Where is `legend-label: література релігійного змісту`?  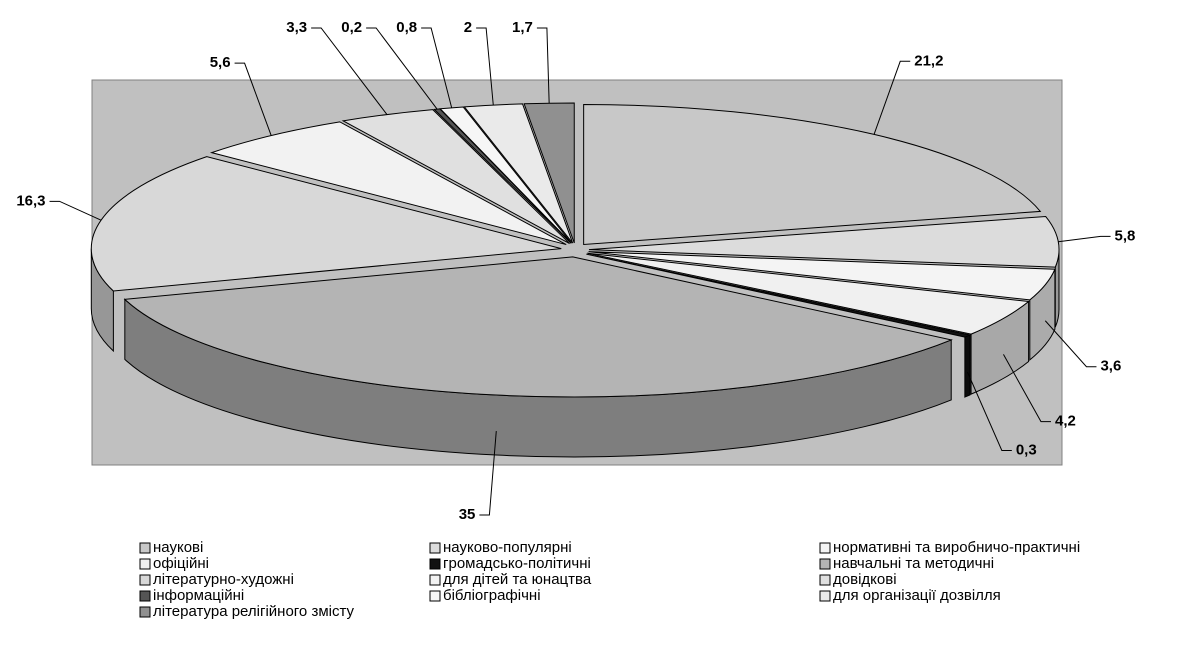 legend-label: література релігійного змісту is located at coordinates (253, 611).